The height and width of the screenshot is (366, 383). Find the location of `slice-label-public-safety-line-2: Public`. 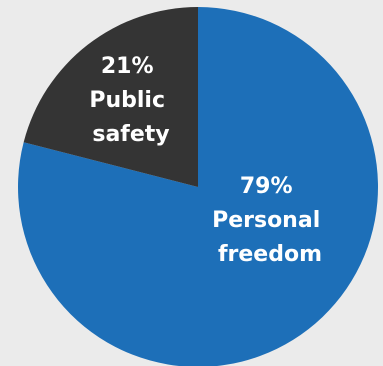

slice-label-public-safety-line-2: Public is located at coordinates (127, 100).